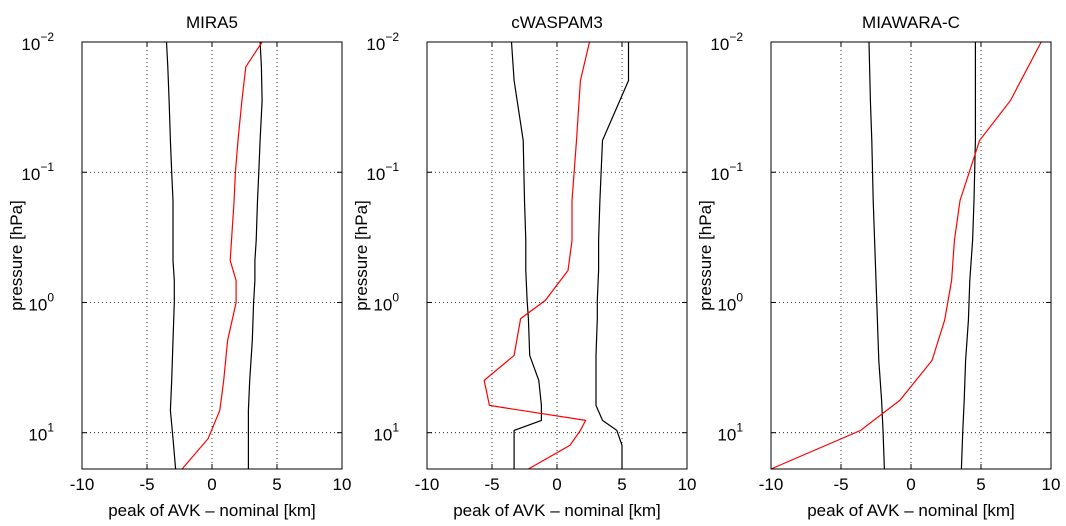 This screenshot has width=1066, height=526. What do you see at coordinates (911, 22) in the screenshot?
I see `chart-title: MIAWARA-C` at bounding box center [911, 22].